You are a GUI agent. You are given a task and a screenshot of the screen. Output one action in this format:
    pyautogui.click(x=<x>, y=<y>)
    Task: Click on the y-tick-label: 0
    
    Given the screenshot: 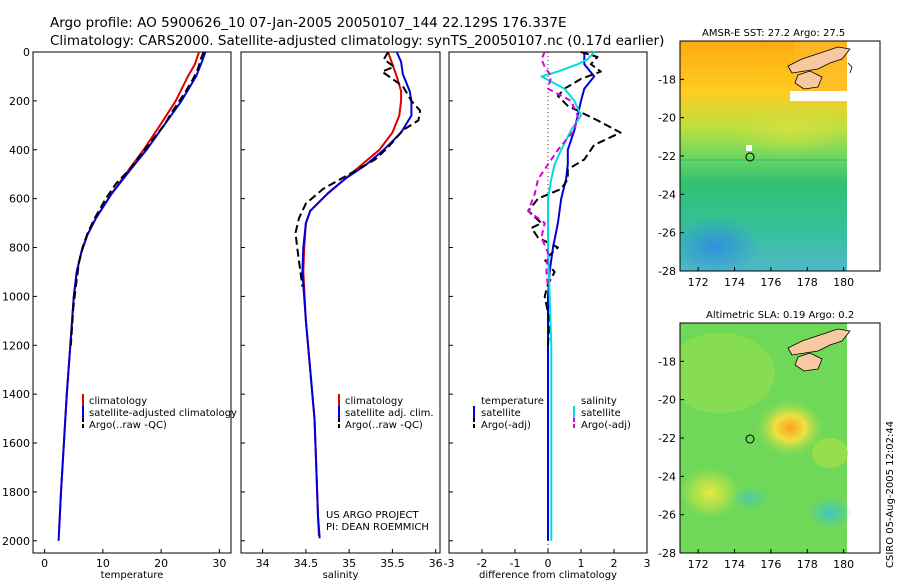 What is the action you would take?
    pyautogui.click(x=26, y=52)
    